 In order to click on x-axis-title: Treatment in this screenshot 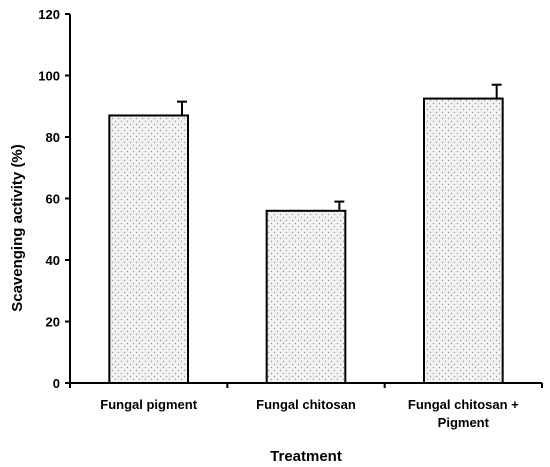, I will do `click(306, 456)`.